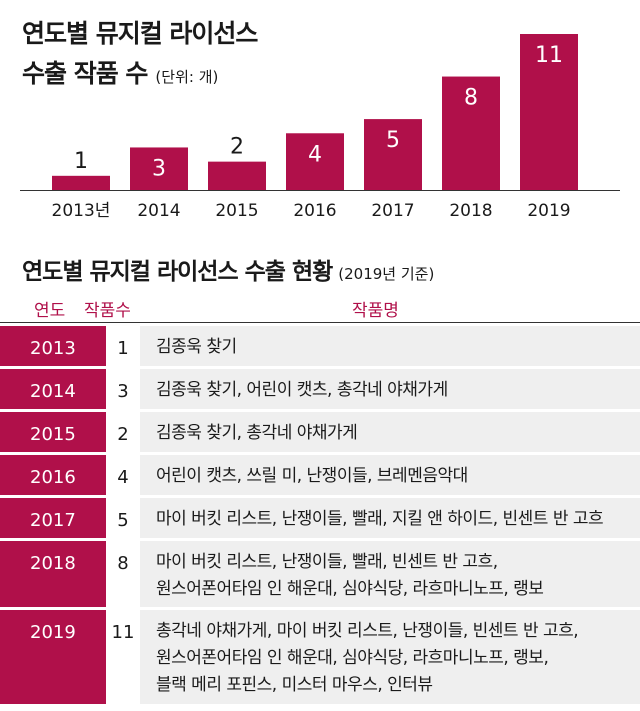 This screenshot has height=711, width=640. Describe the element at coordinates (375, 311) in the screenshot. I see `header-works: 작품명` at that location.